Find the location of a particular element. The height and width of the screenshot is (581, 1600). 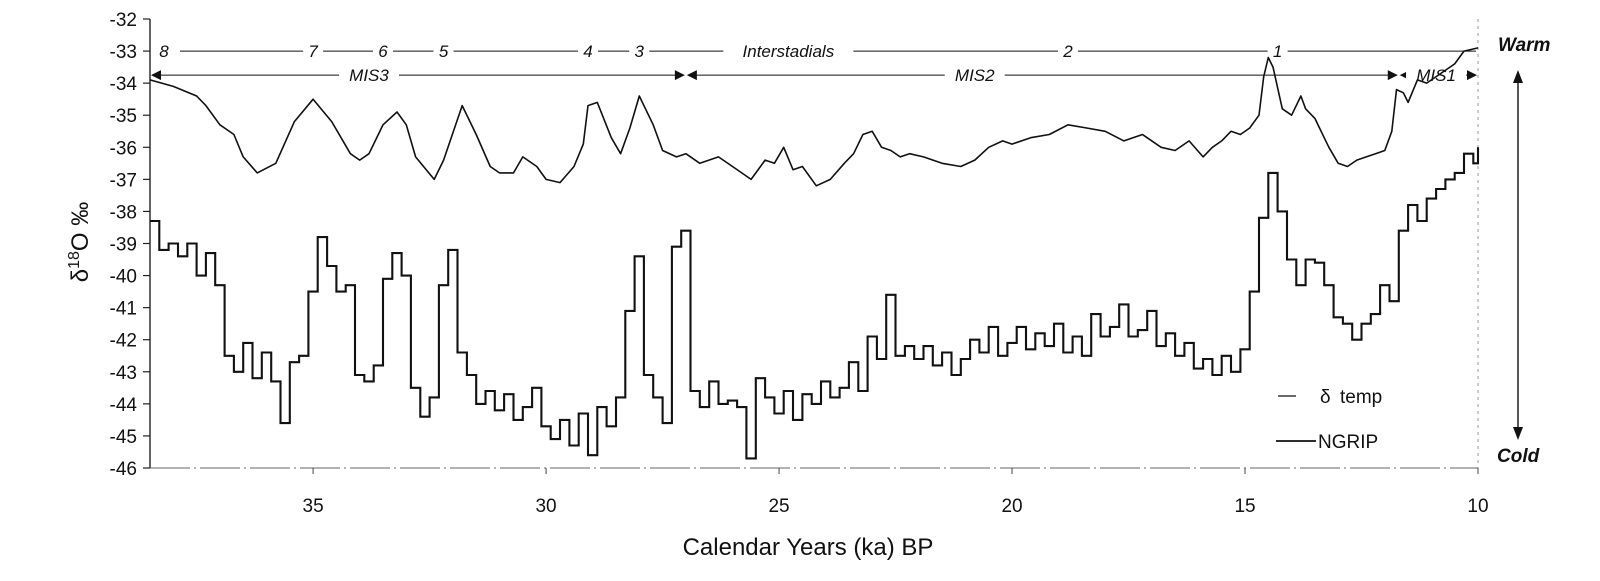

interstadial-label: 8 is located at coordinates (164, 51).